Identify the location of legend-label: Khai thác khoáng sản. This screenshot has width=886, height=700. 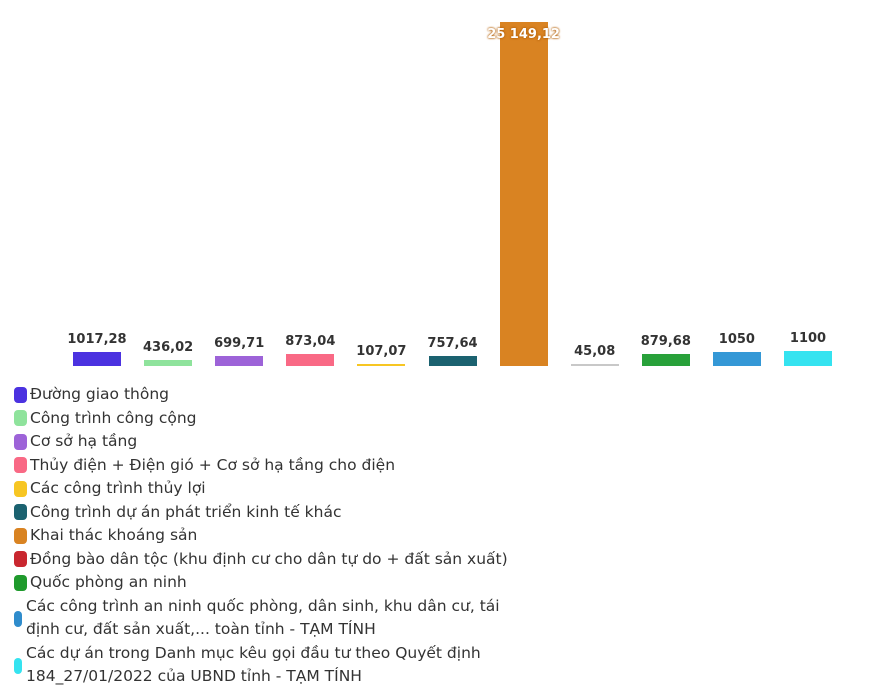
(114, 535).